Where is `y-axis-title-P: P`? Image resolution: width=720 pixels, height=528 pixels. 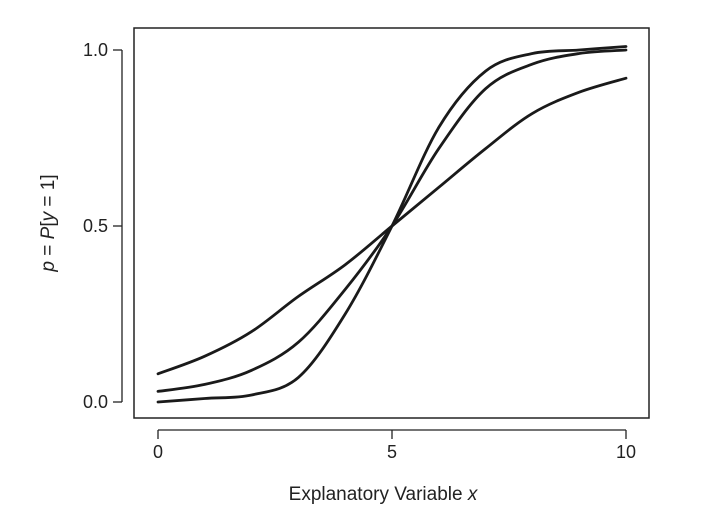
y-axis-title-P: P is located at coordinates (48, 232).